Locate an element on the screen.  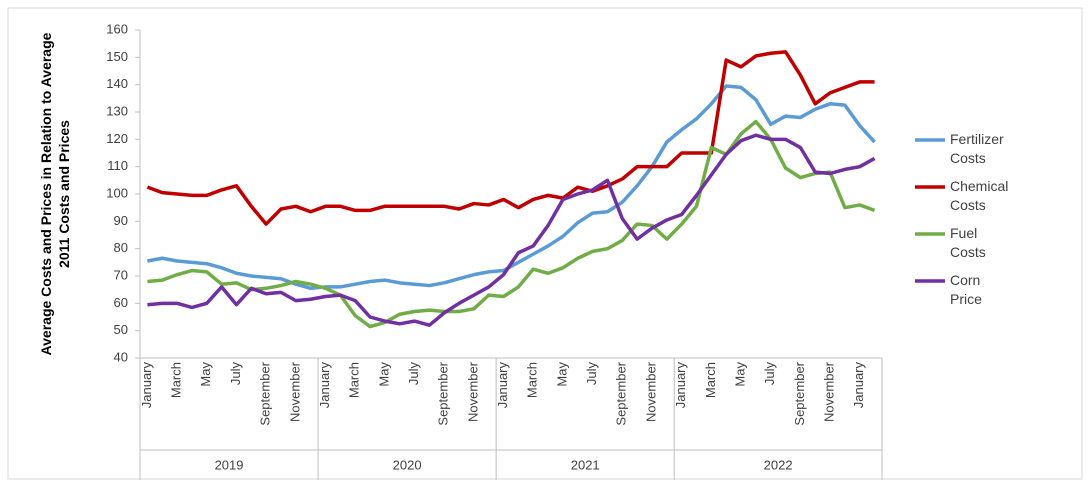
legend-label: Corn Price is located at coordinates (966, 289).